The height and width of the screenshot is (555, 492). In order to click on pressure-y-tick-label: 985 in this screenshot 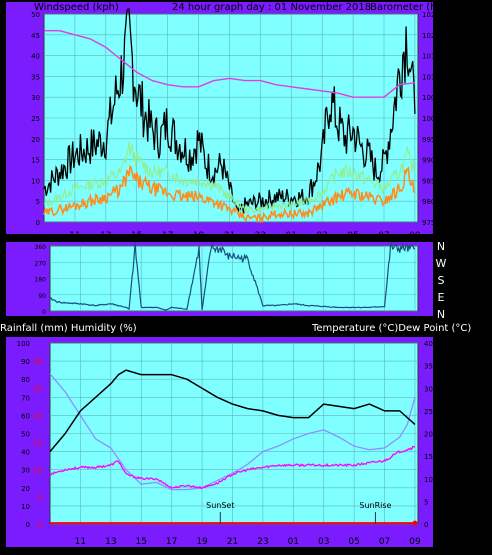, I will do `click(428, 181)`.